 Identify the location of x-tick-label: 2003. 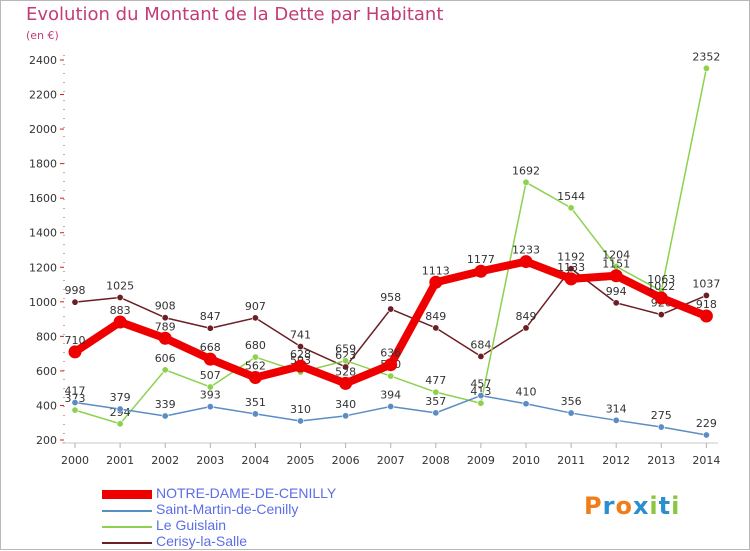
(210, 460).